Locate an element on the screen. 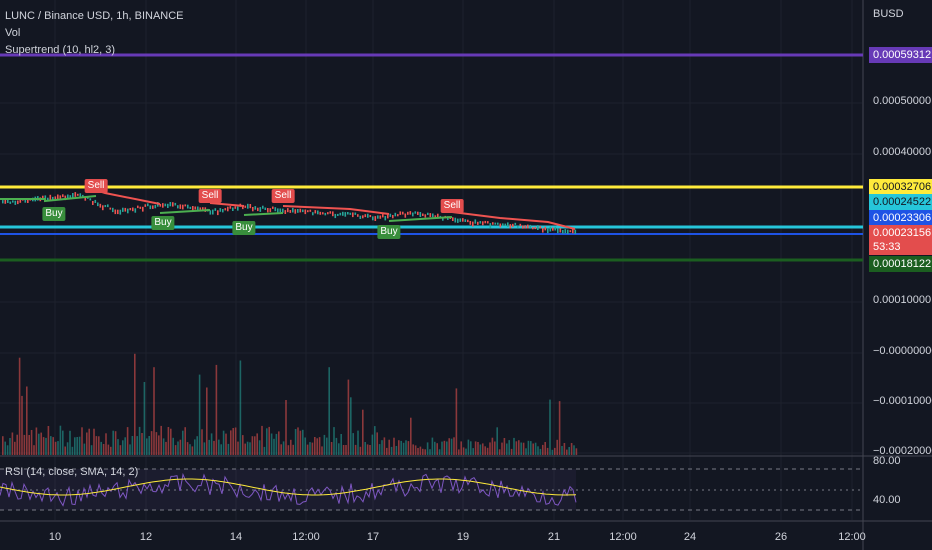 The image size is (932, 550). supertrend-line is located at coordinates (263, 214).